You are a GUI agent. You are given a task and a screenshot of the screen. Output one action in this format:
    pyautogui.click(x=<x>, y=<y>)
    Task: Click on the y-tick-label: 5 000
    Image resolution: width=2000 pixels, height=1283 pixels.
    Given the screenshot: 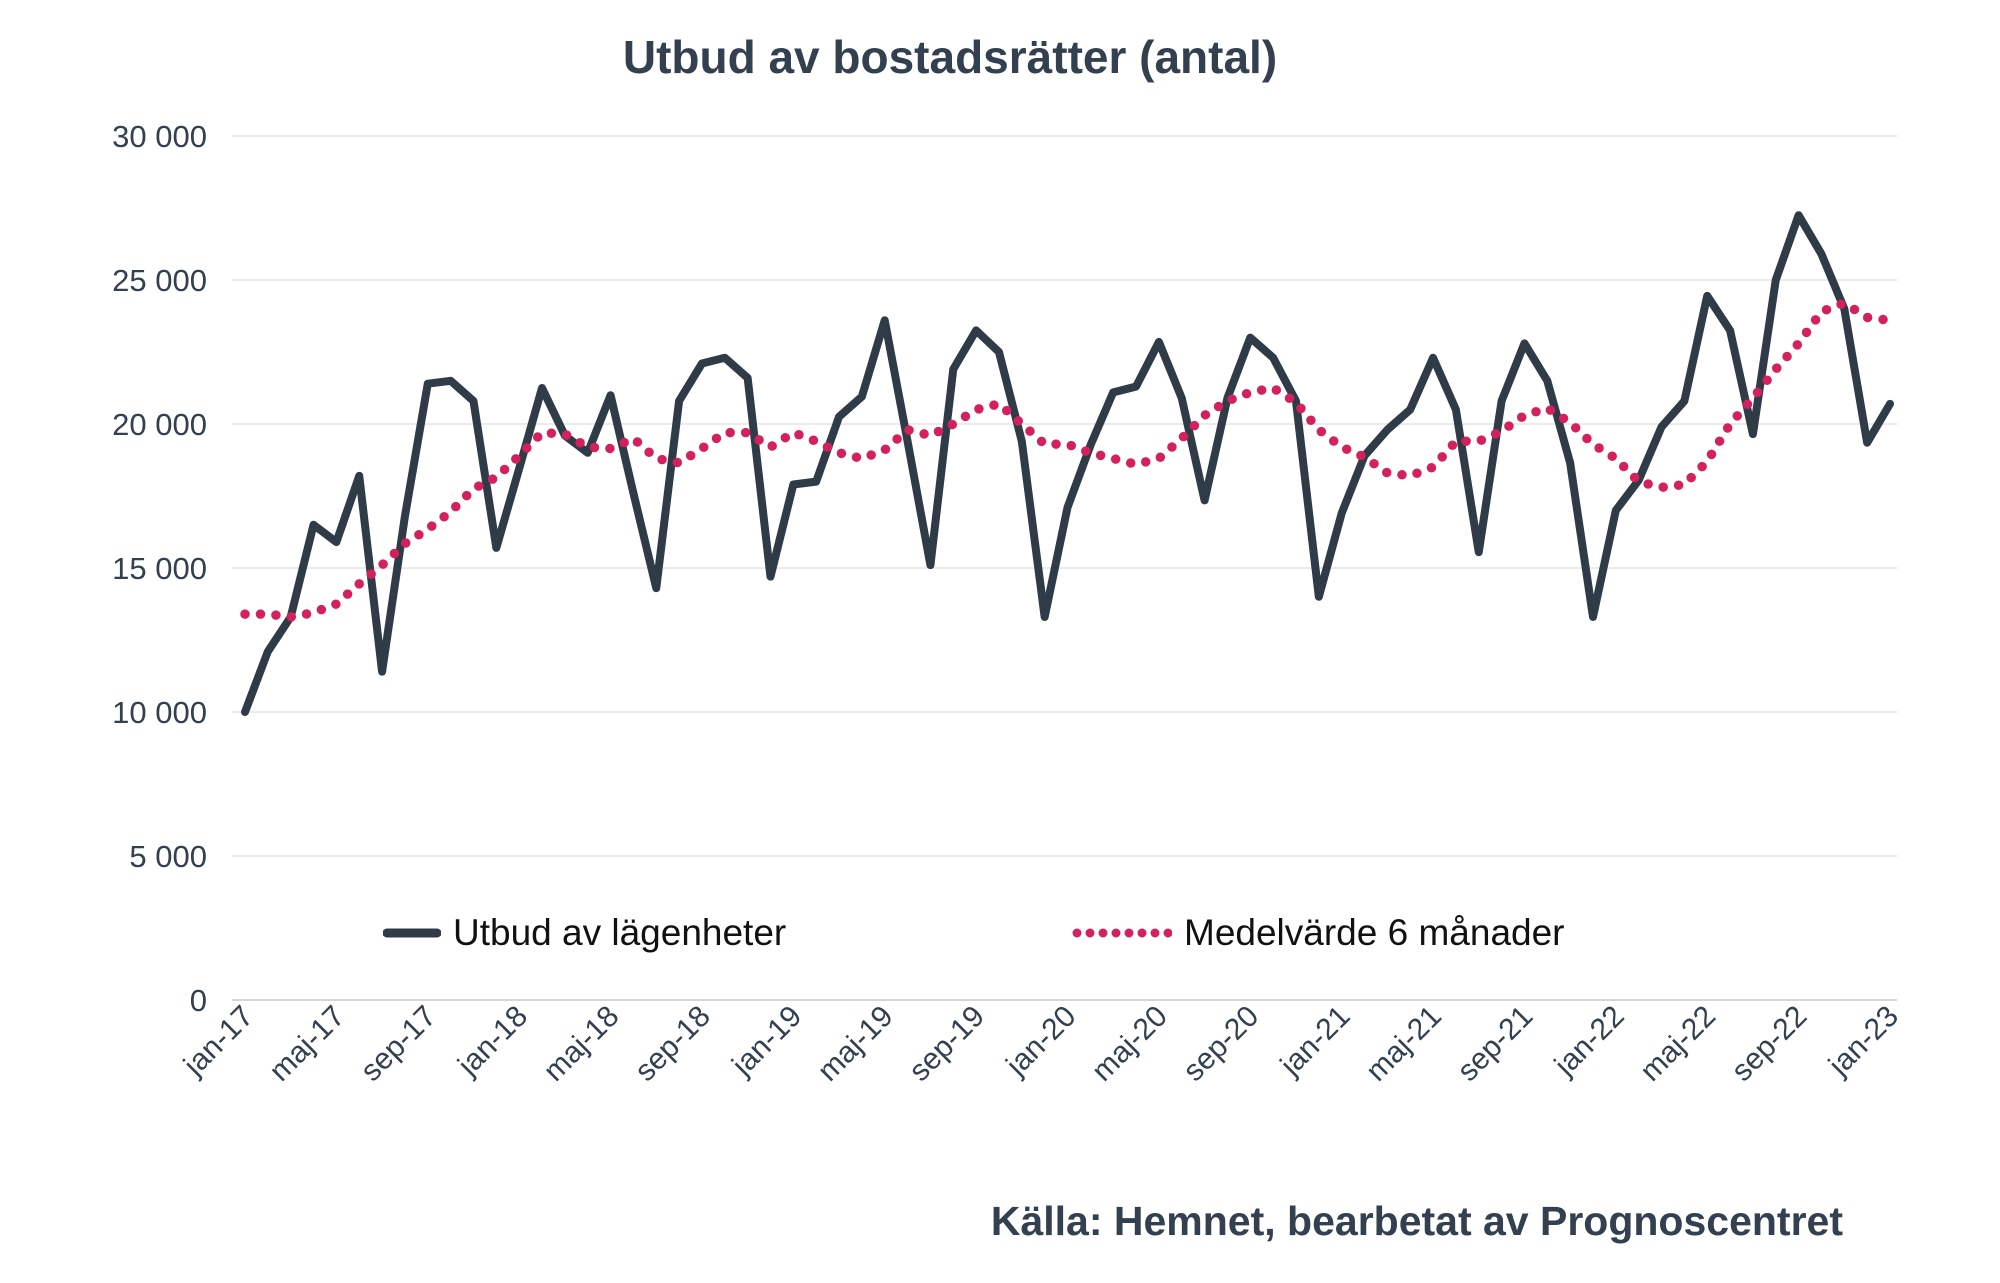 What is the action you would take?
    pyautogui.click(x=168, y=856)
    